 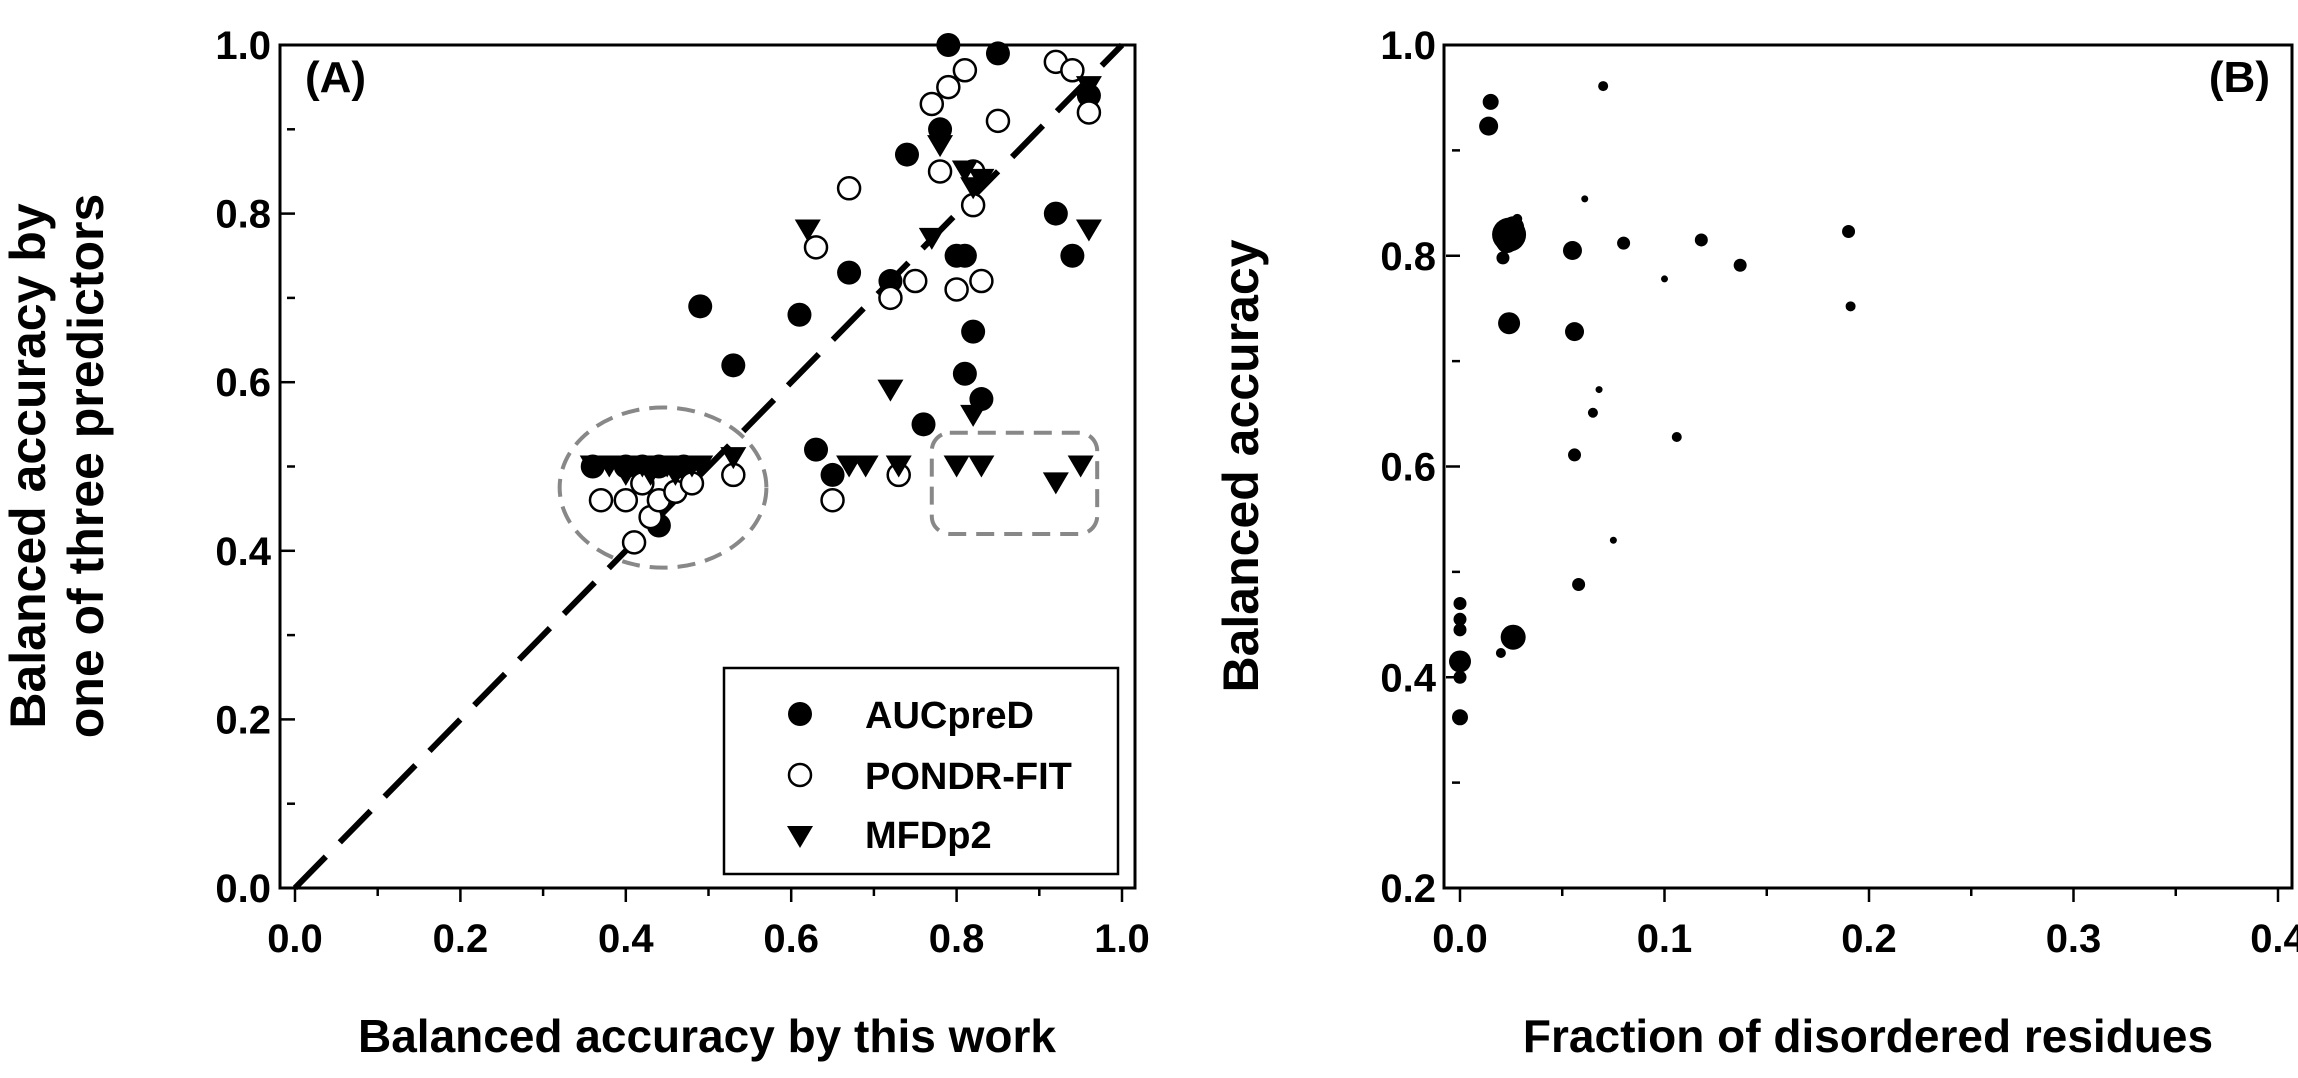 What do you see at coordinates (1665, 939) in the screenshot?
I see `x-tick-label: 0.1` at bounding box center [1665, 939].